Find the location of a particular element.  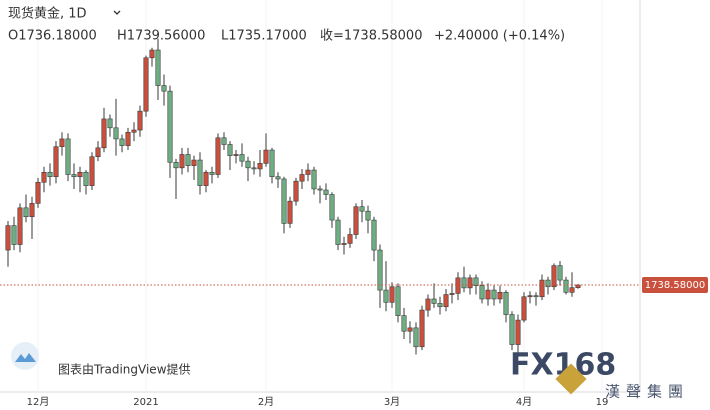

logo-circle is located at coordinates (25, 356).